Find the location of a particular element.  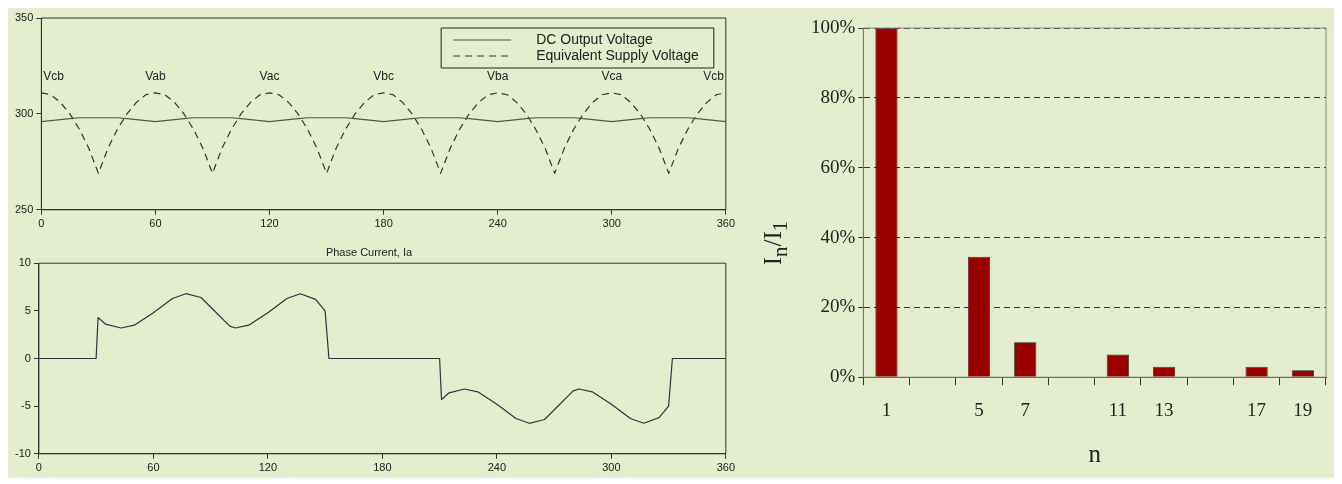

y-tick-label: 20% is located at coordinates (838, 306).